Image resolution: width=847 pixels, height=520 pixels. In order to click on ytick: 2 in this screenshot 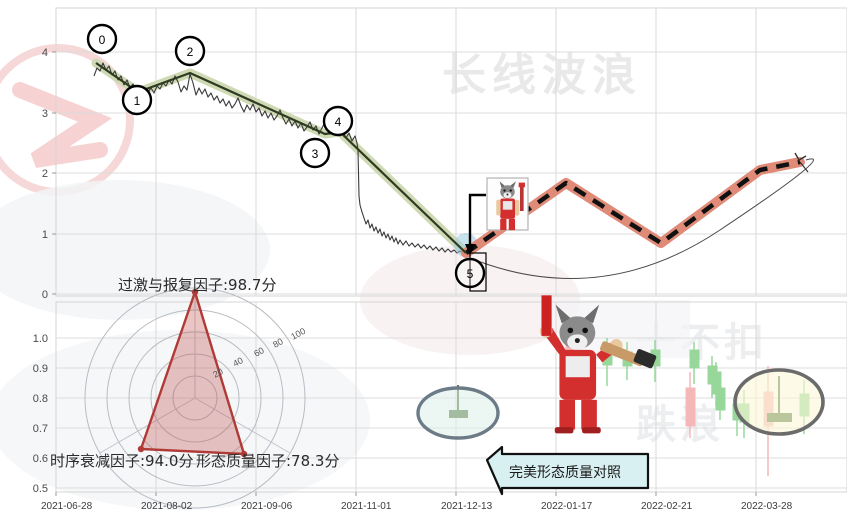, I will do `click(45, 174)`.